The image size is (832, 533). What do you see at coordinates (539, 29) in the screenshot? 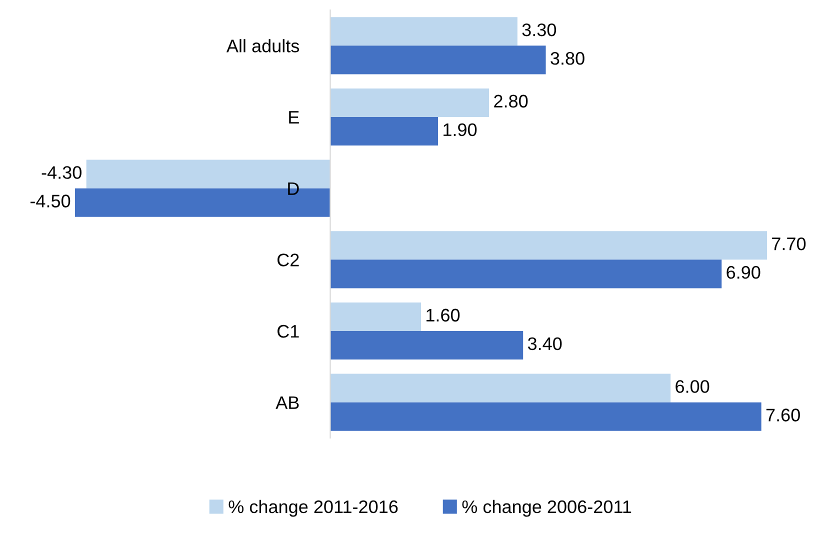
I see `data-label: 3.30` at bounding box center [539, 29].